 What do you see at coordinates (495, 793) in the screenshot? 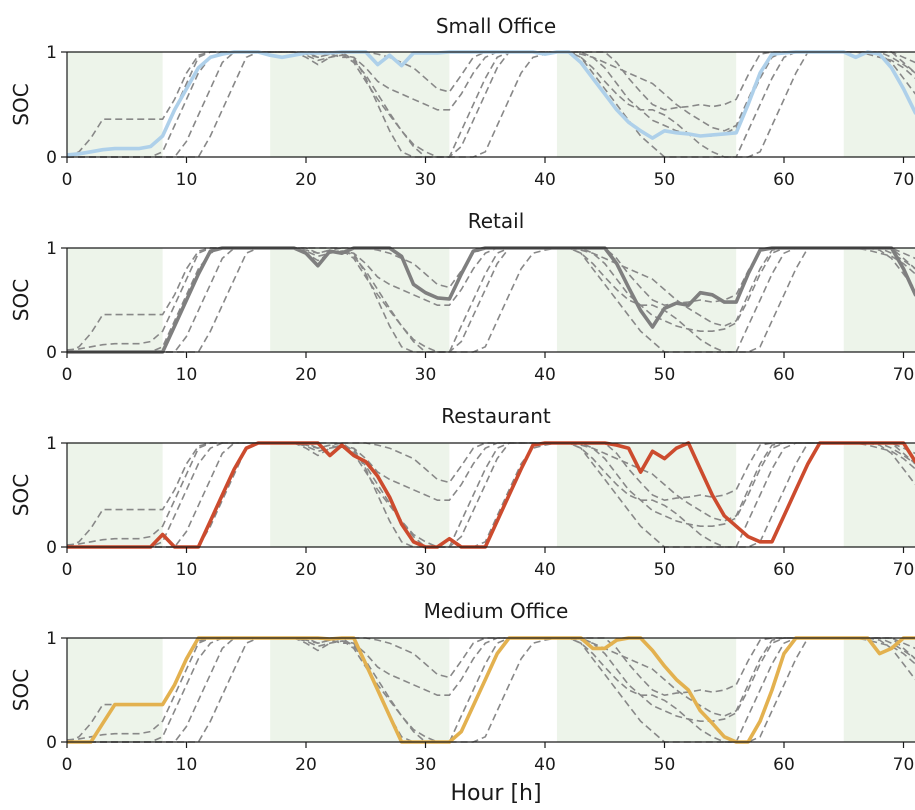
I see `x-axis-label: Hour [h]` at bounding box center [495, 793].